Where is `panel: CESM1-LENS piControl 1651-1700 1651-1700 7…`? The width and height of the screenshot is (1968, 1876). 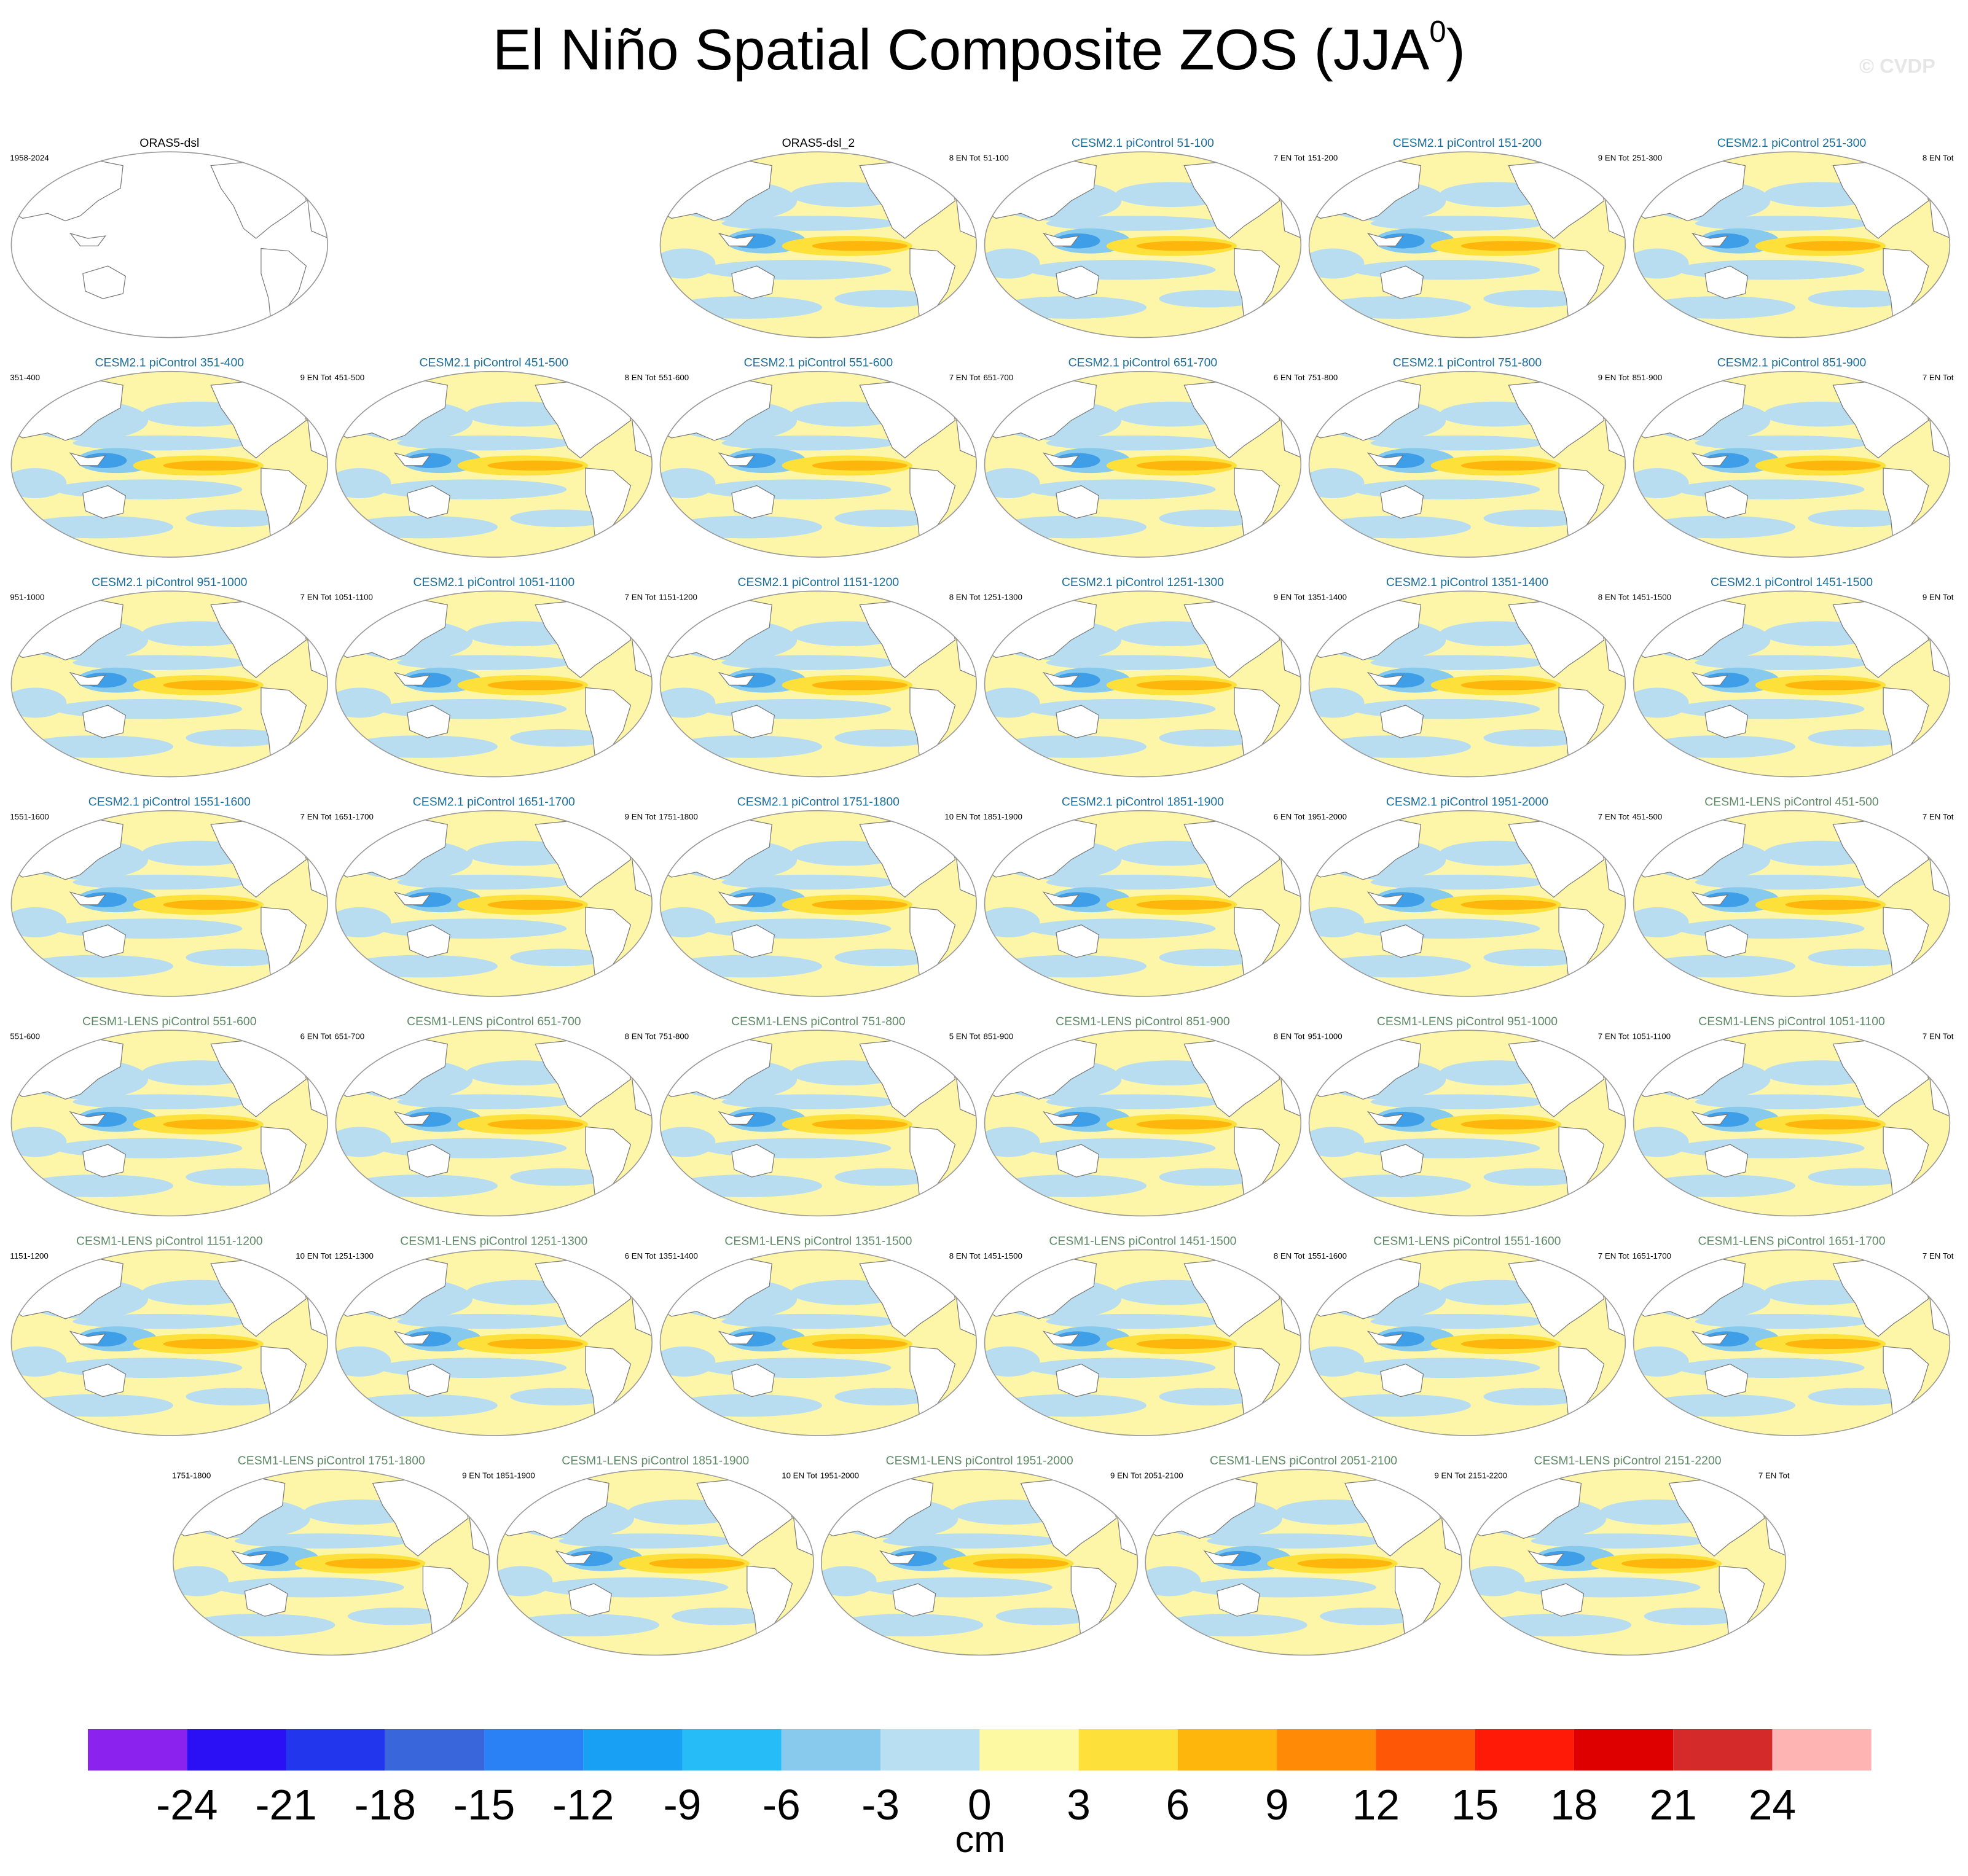
panel: CESM1-LENS piControl 1651-1700 1651-1700 7… is located at coordinates (1790, 1336).